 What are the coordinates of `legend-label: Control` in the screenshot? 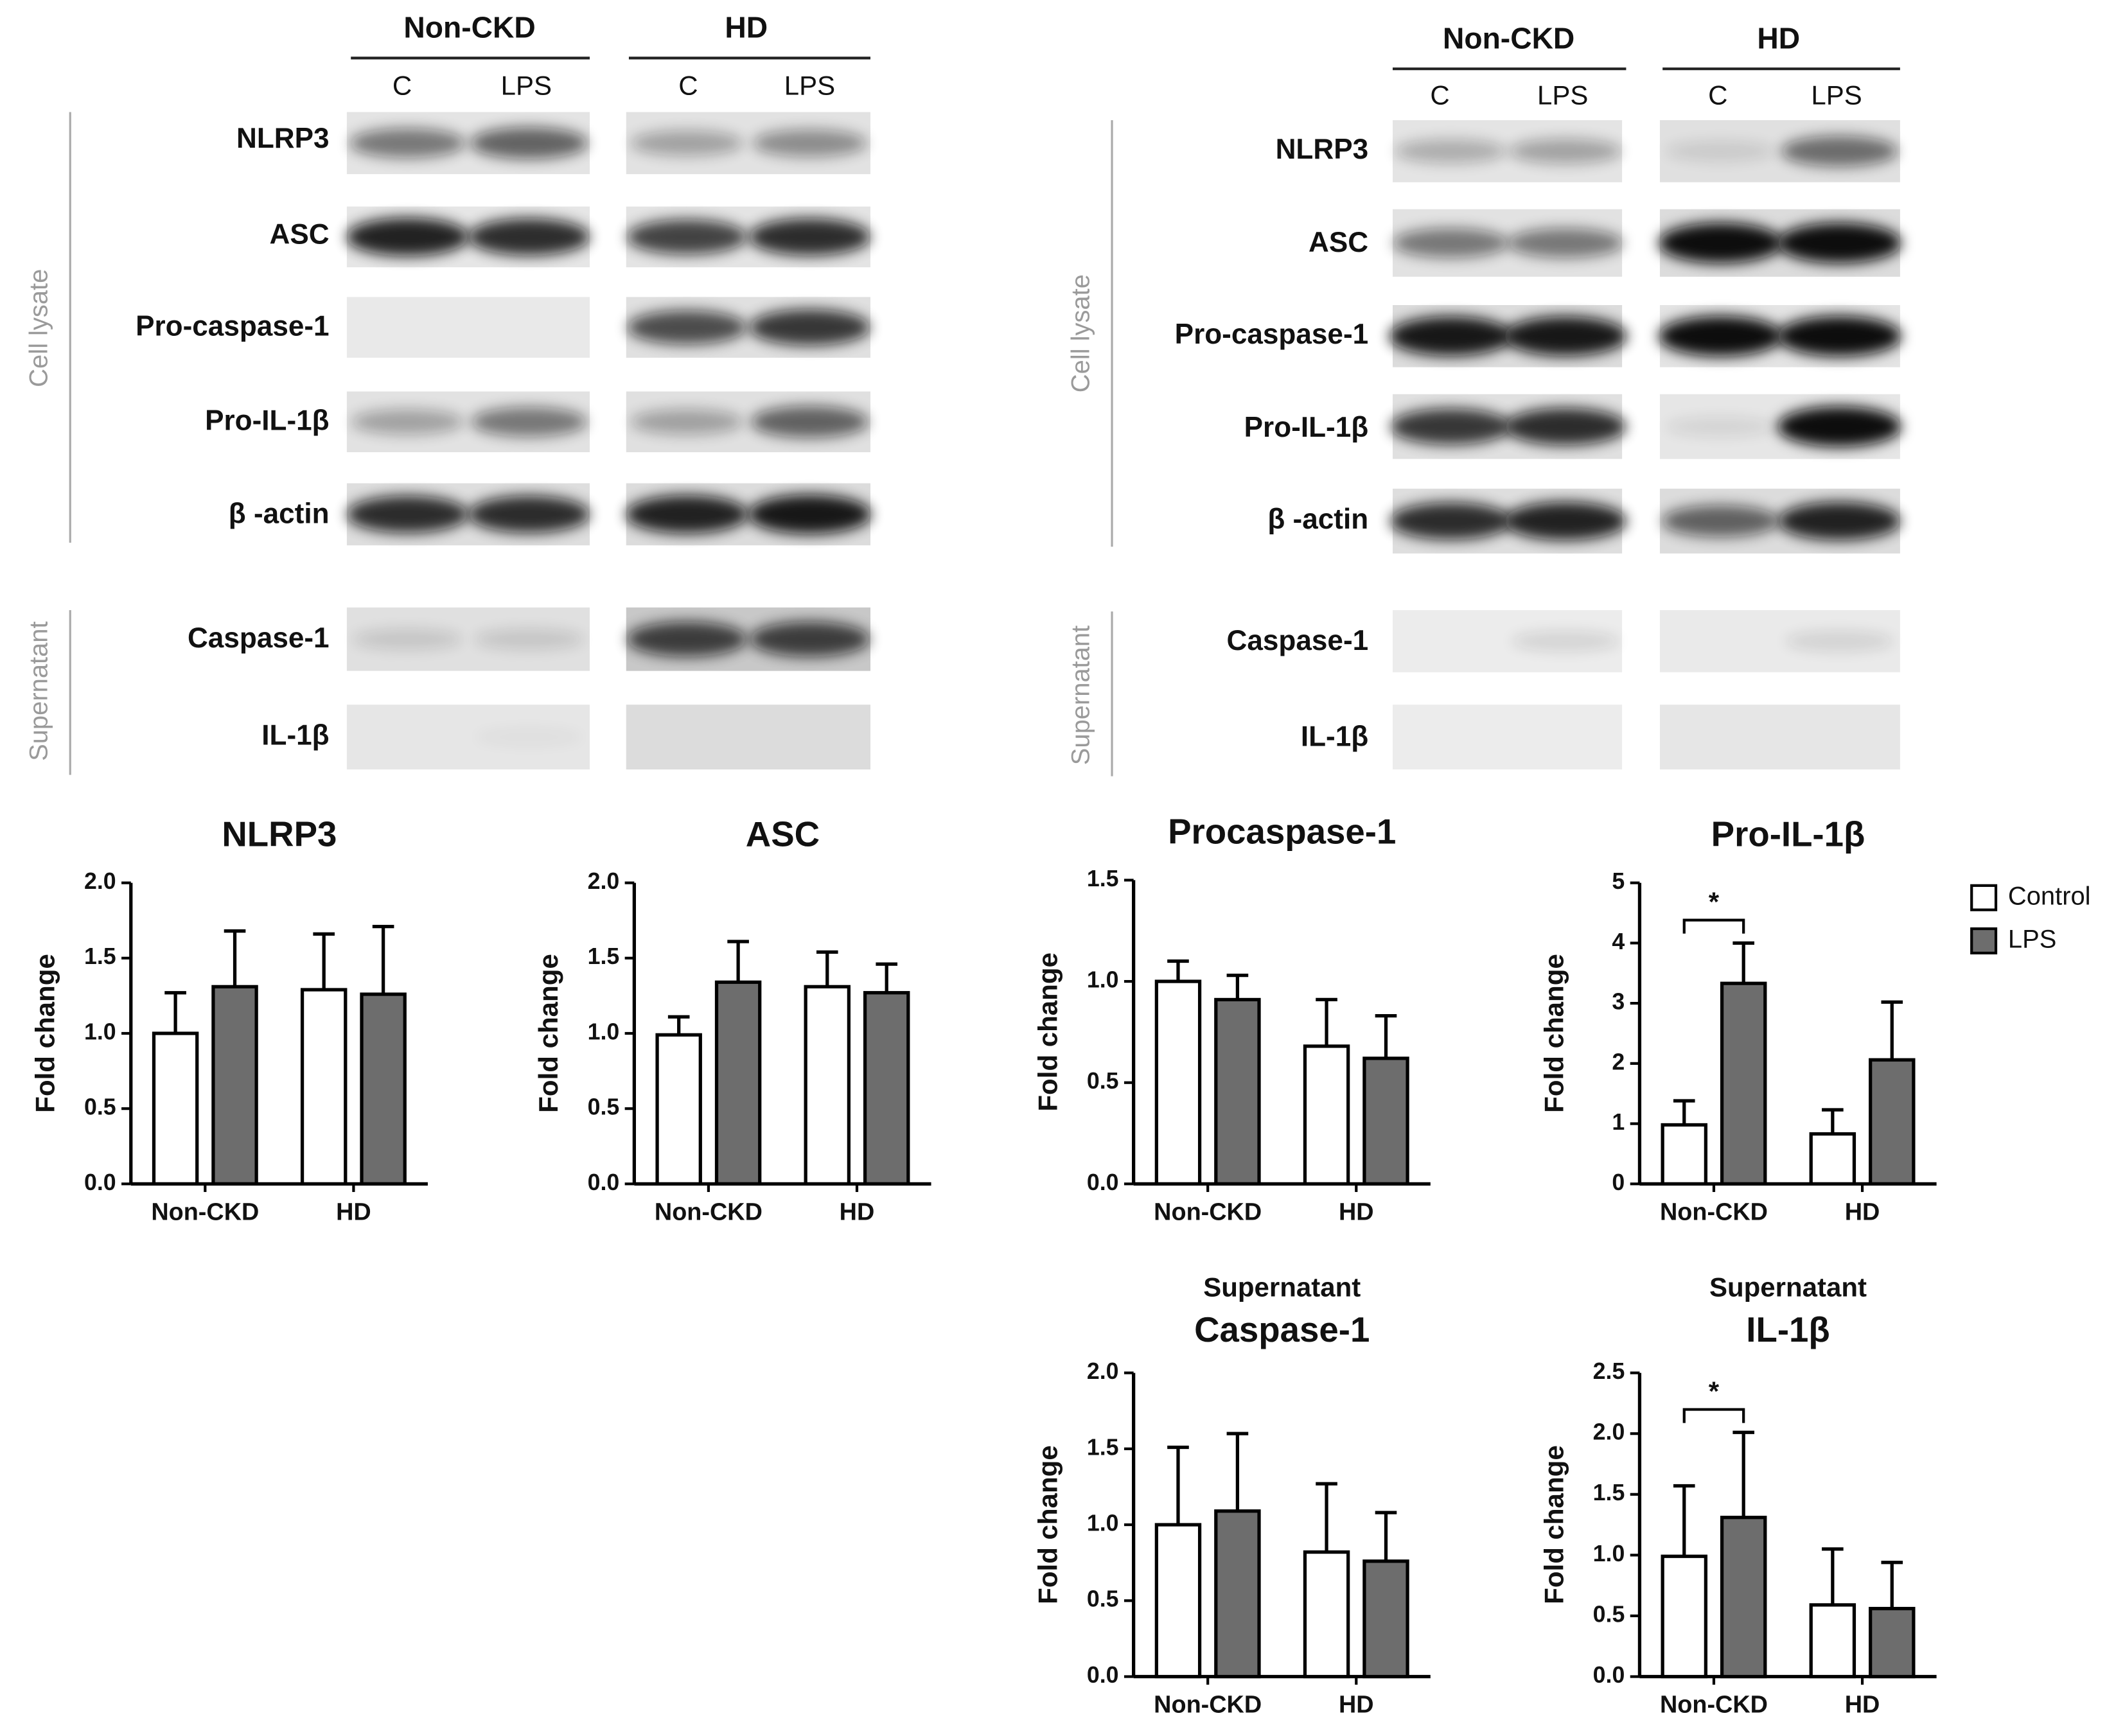 It's located at (2049, 896).